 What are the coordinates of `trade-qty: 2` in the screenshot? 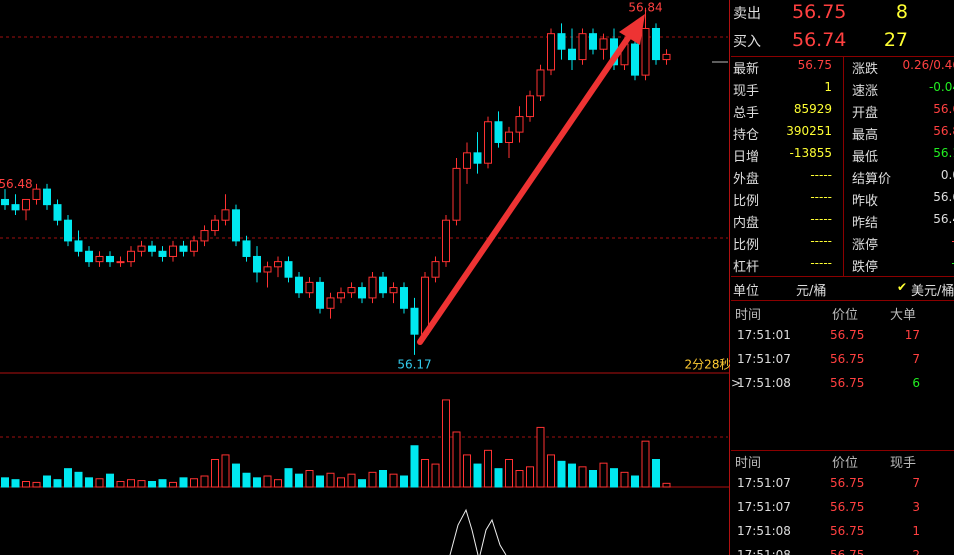 It's located at (916, 551).